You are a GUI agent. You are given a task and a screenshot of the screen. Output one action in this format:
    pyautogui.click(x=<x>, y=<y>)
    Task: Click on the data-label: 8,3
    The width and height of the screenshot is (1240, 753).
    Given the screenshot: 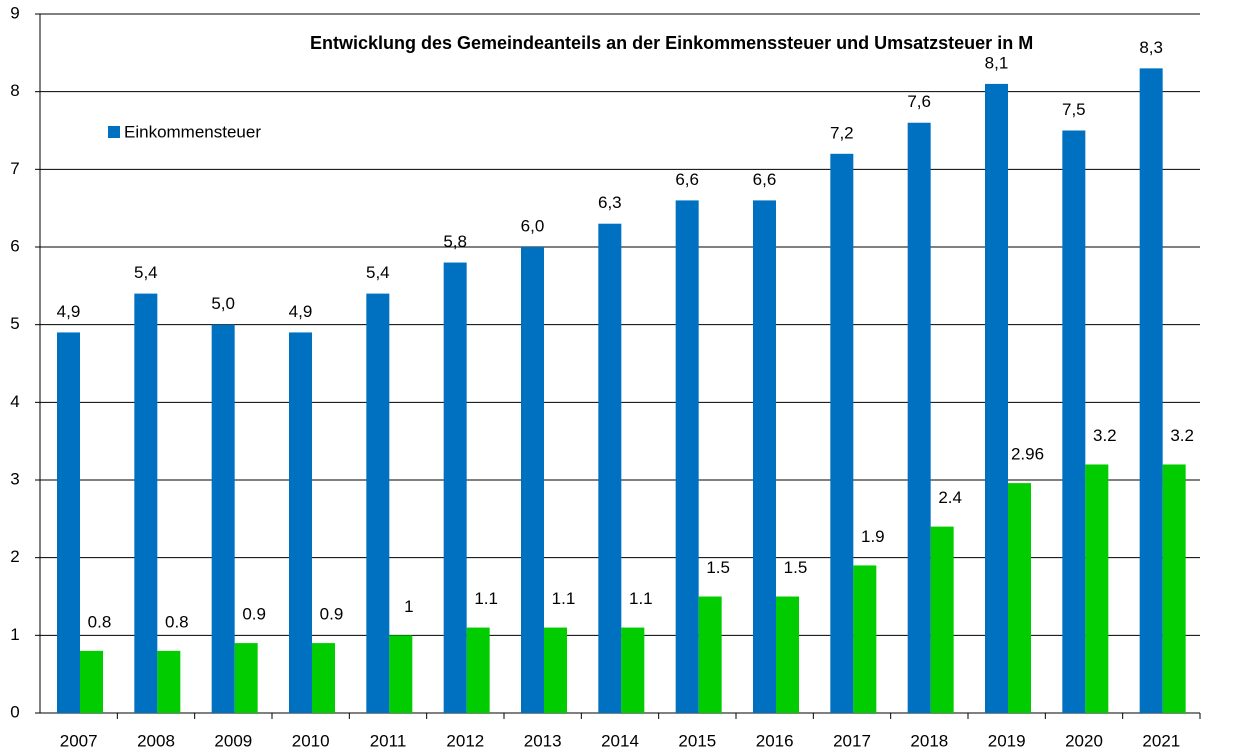 What is the action you would take?
    pyautogui.click(x=1151, y=47)
    